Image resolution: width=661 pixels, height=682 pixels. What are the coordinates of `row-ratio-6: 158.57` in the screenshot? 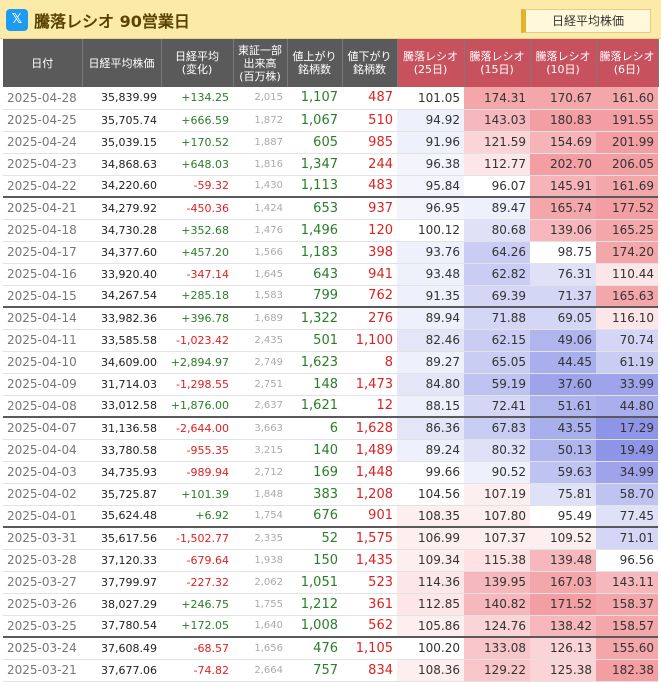 It's located at (627, 626).